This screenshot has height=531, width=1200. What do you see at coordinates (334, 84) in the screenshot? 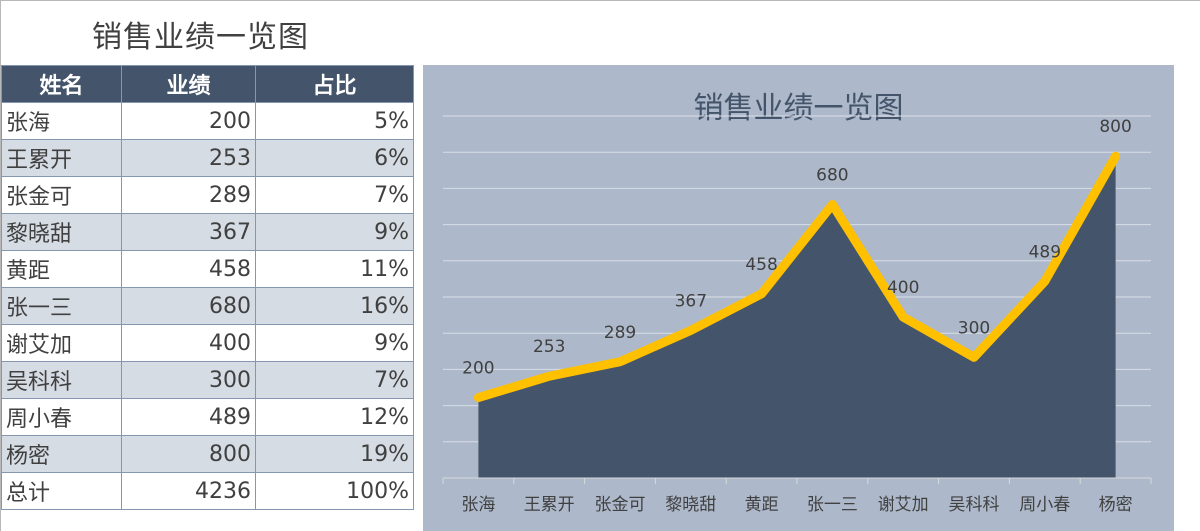
I see `header-share: 占比` at bounding box center [334, 84].